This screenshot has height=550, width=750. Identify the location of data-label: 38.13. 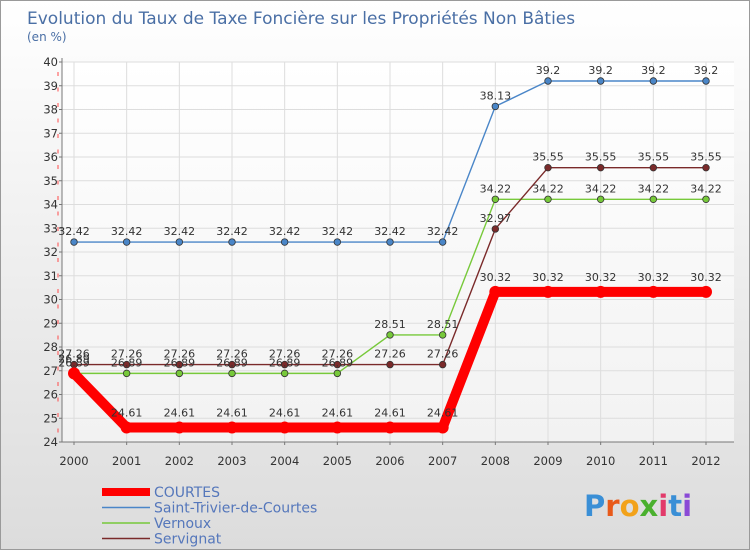
(496, 95).